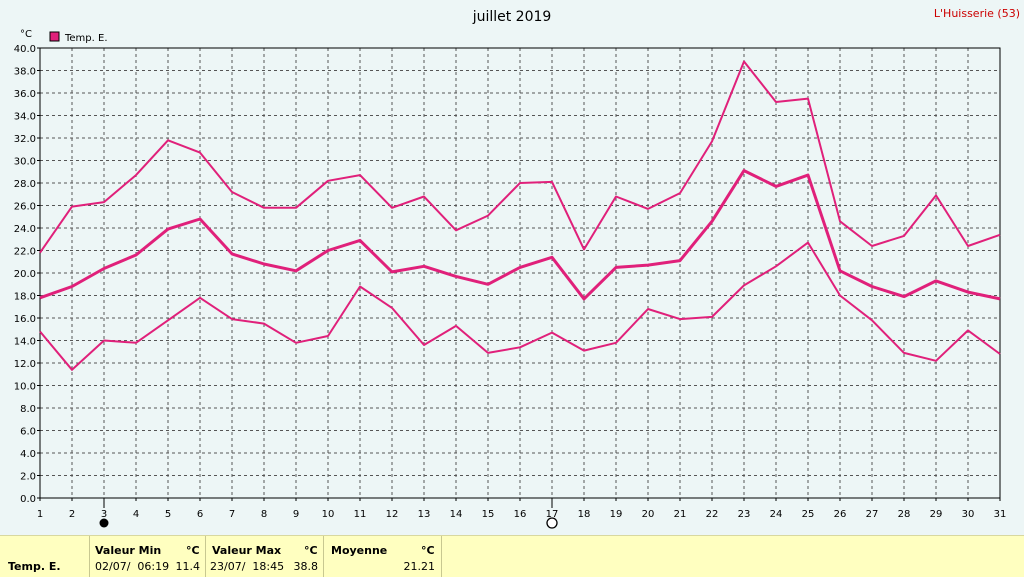 The height and width of the screenshot is (577, 1024). I want to click on x-tick-label: 12, so click(392, 514).